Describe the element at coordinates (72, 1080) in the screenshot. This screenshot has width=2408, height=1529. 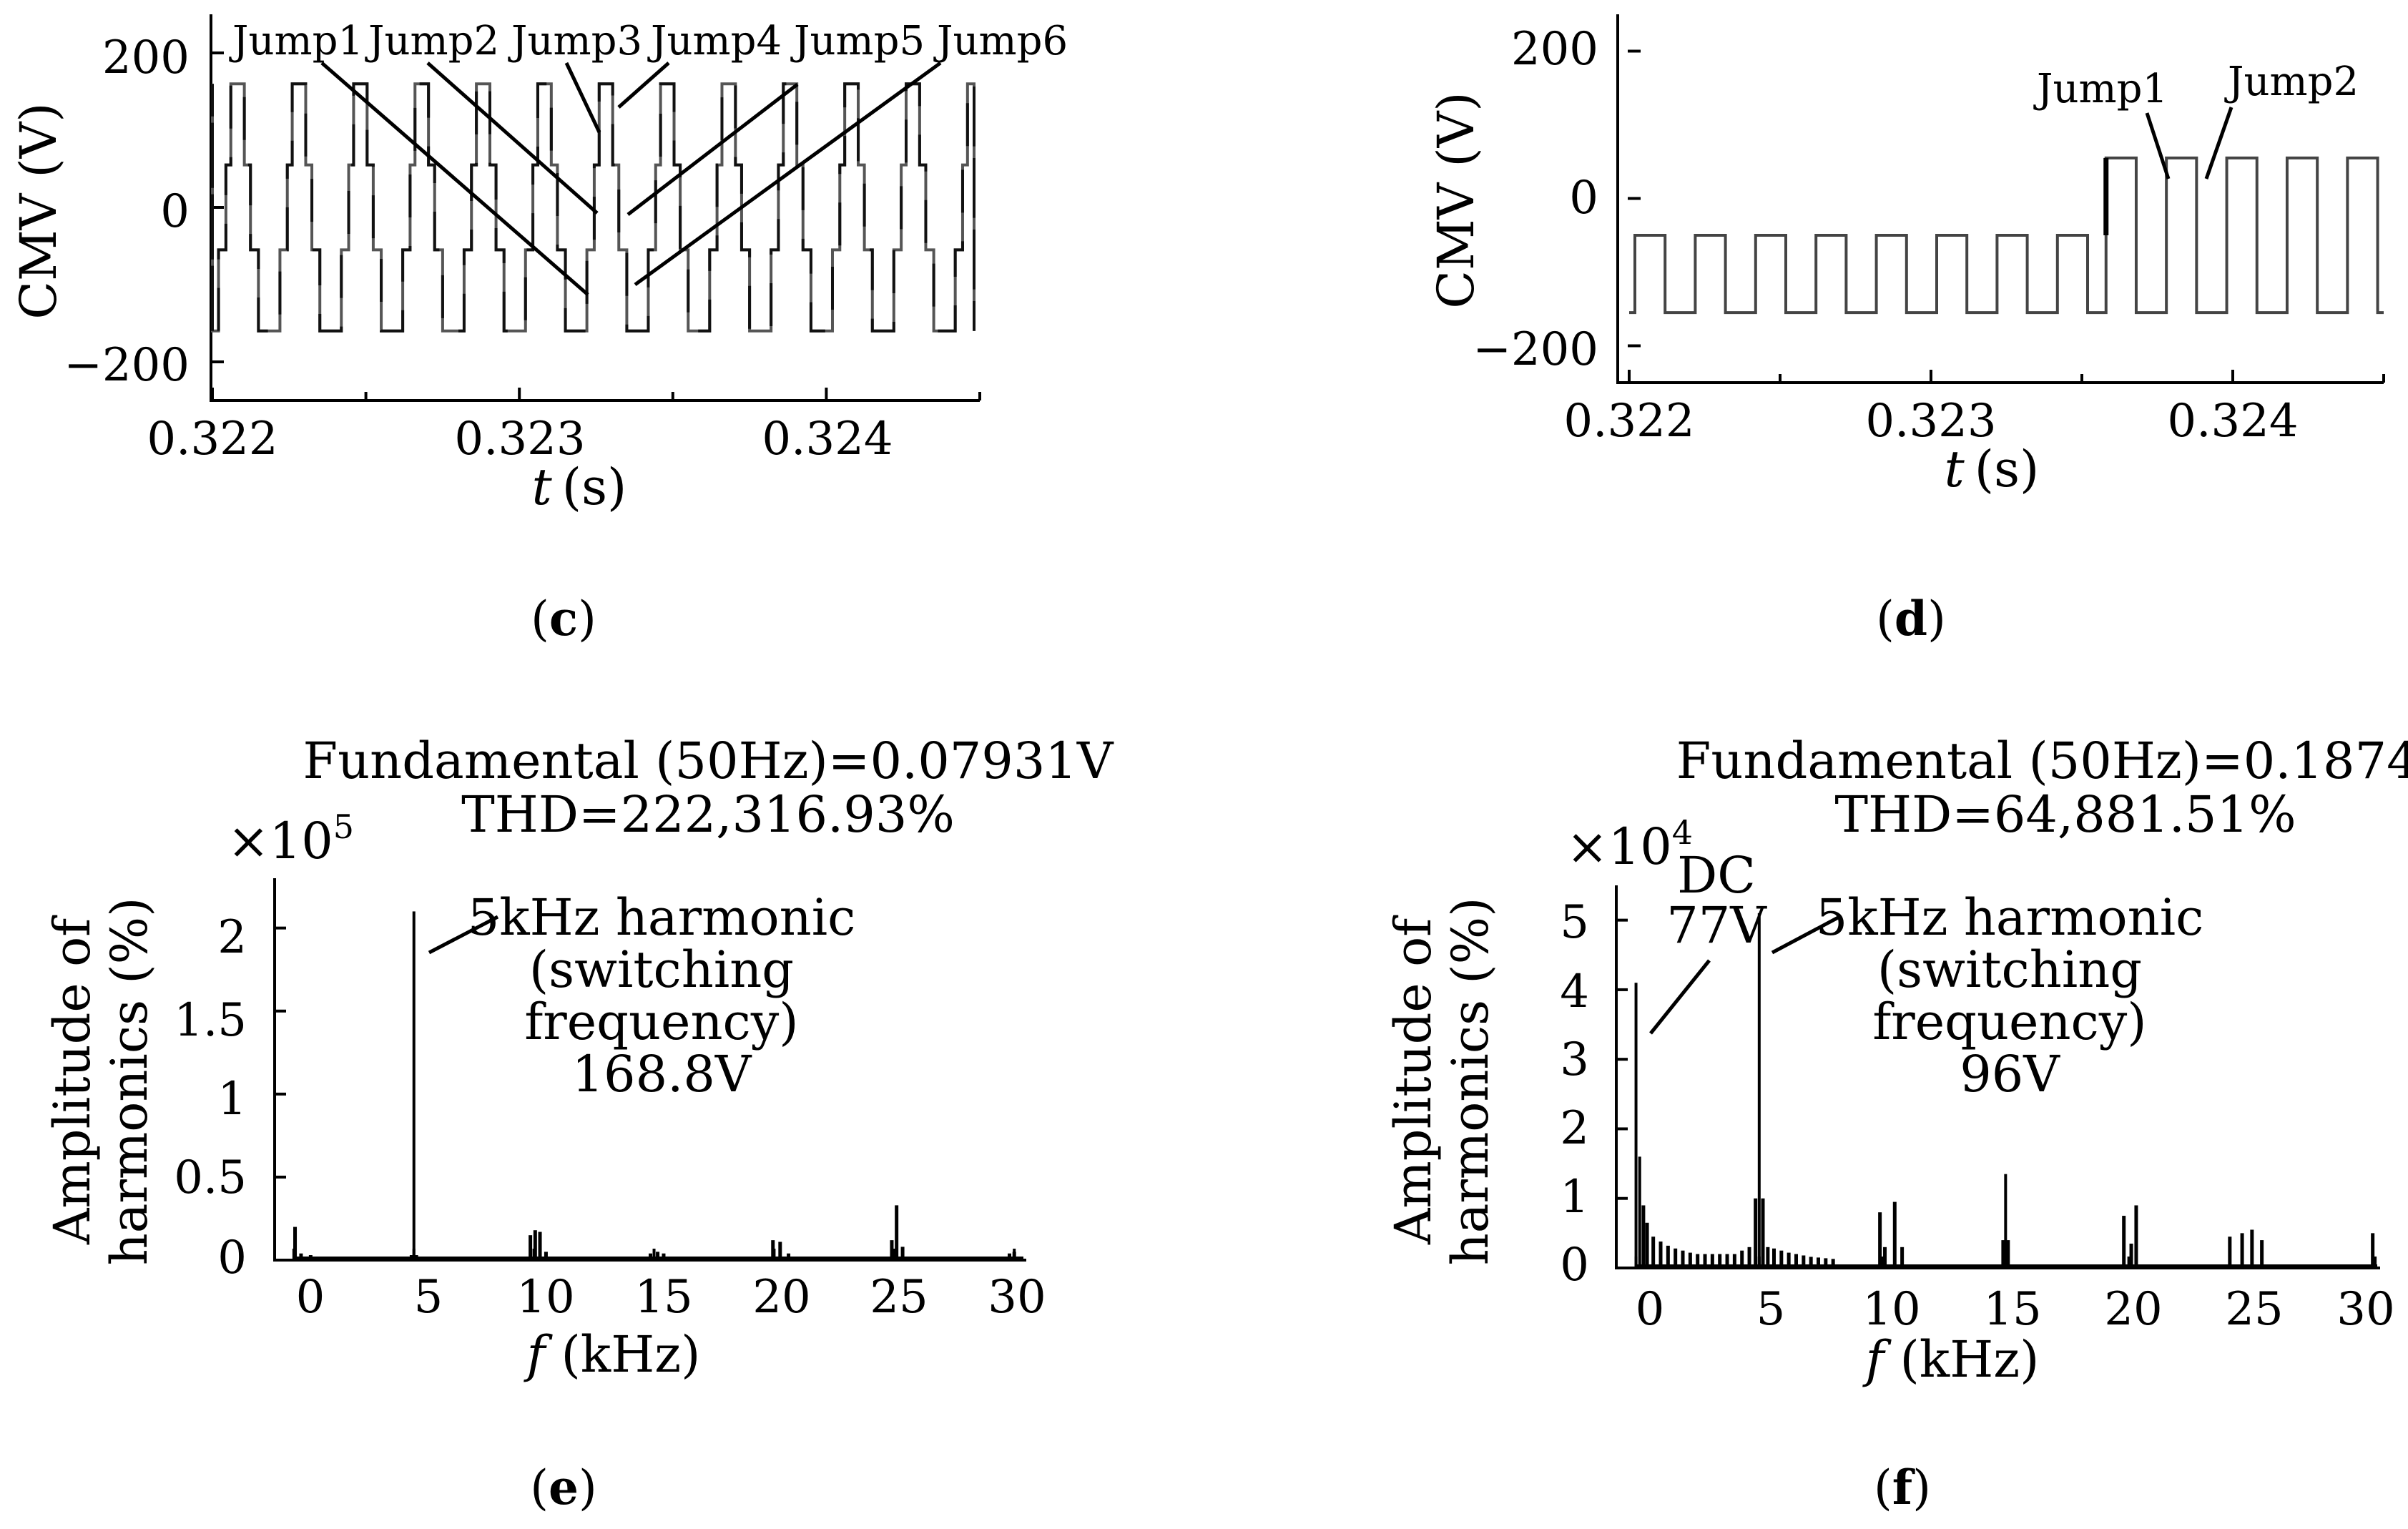
I see `e-ylabel-line1: Amplitude of` at that location.